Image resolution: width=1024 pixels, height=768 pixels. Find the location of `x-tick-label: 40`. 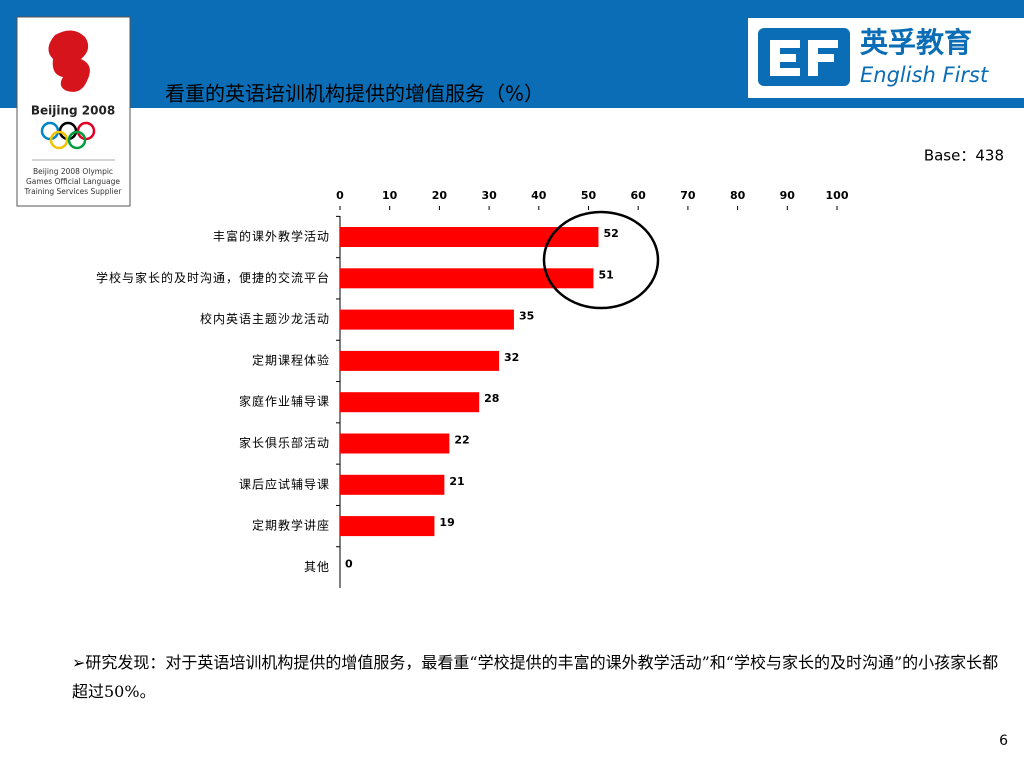

x-tick-label: 40 is located at coordinates (539, 195).